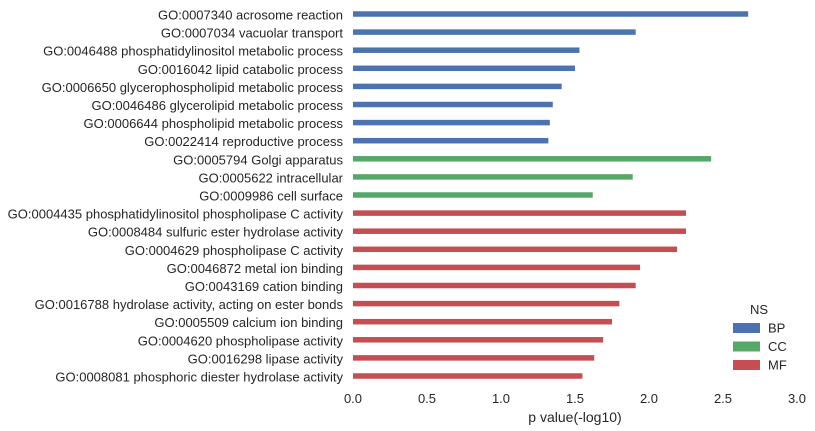 This screenshot has width=815, height=431. Describe the element at coordinates (271, 196) in the screenshot. I see `category-label: GO:0009986 cell surface` at that location.